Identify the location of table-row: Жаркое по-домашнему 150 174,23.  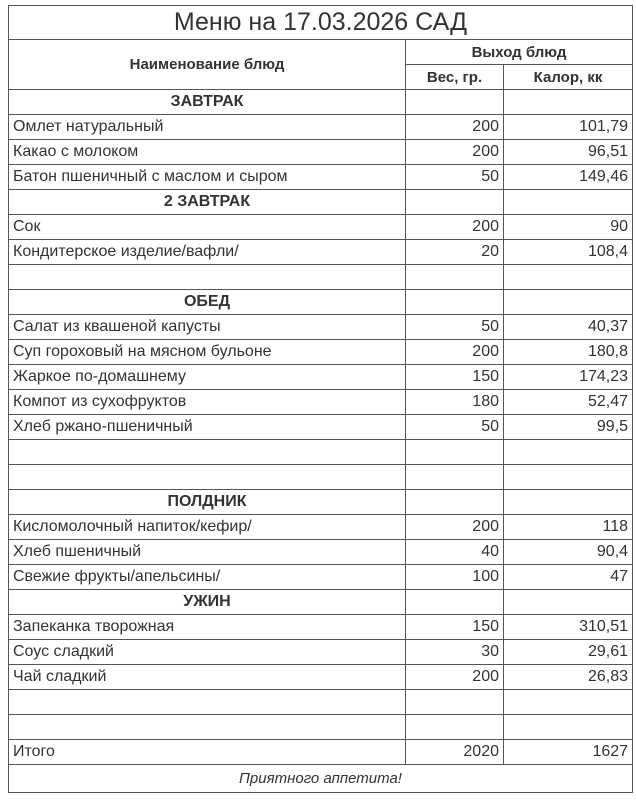
(321, 377).